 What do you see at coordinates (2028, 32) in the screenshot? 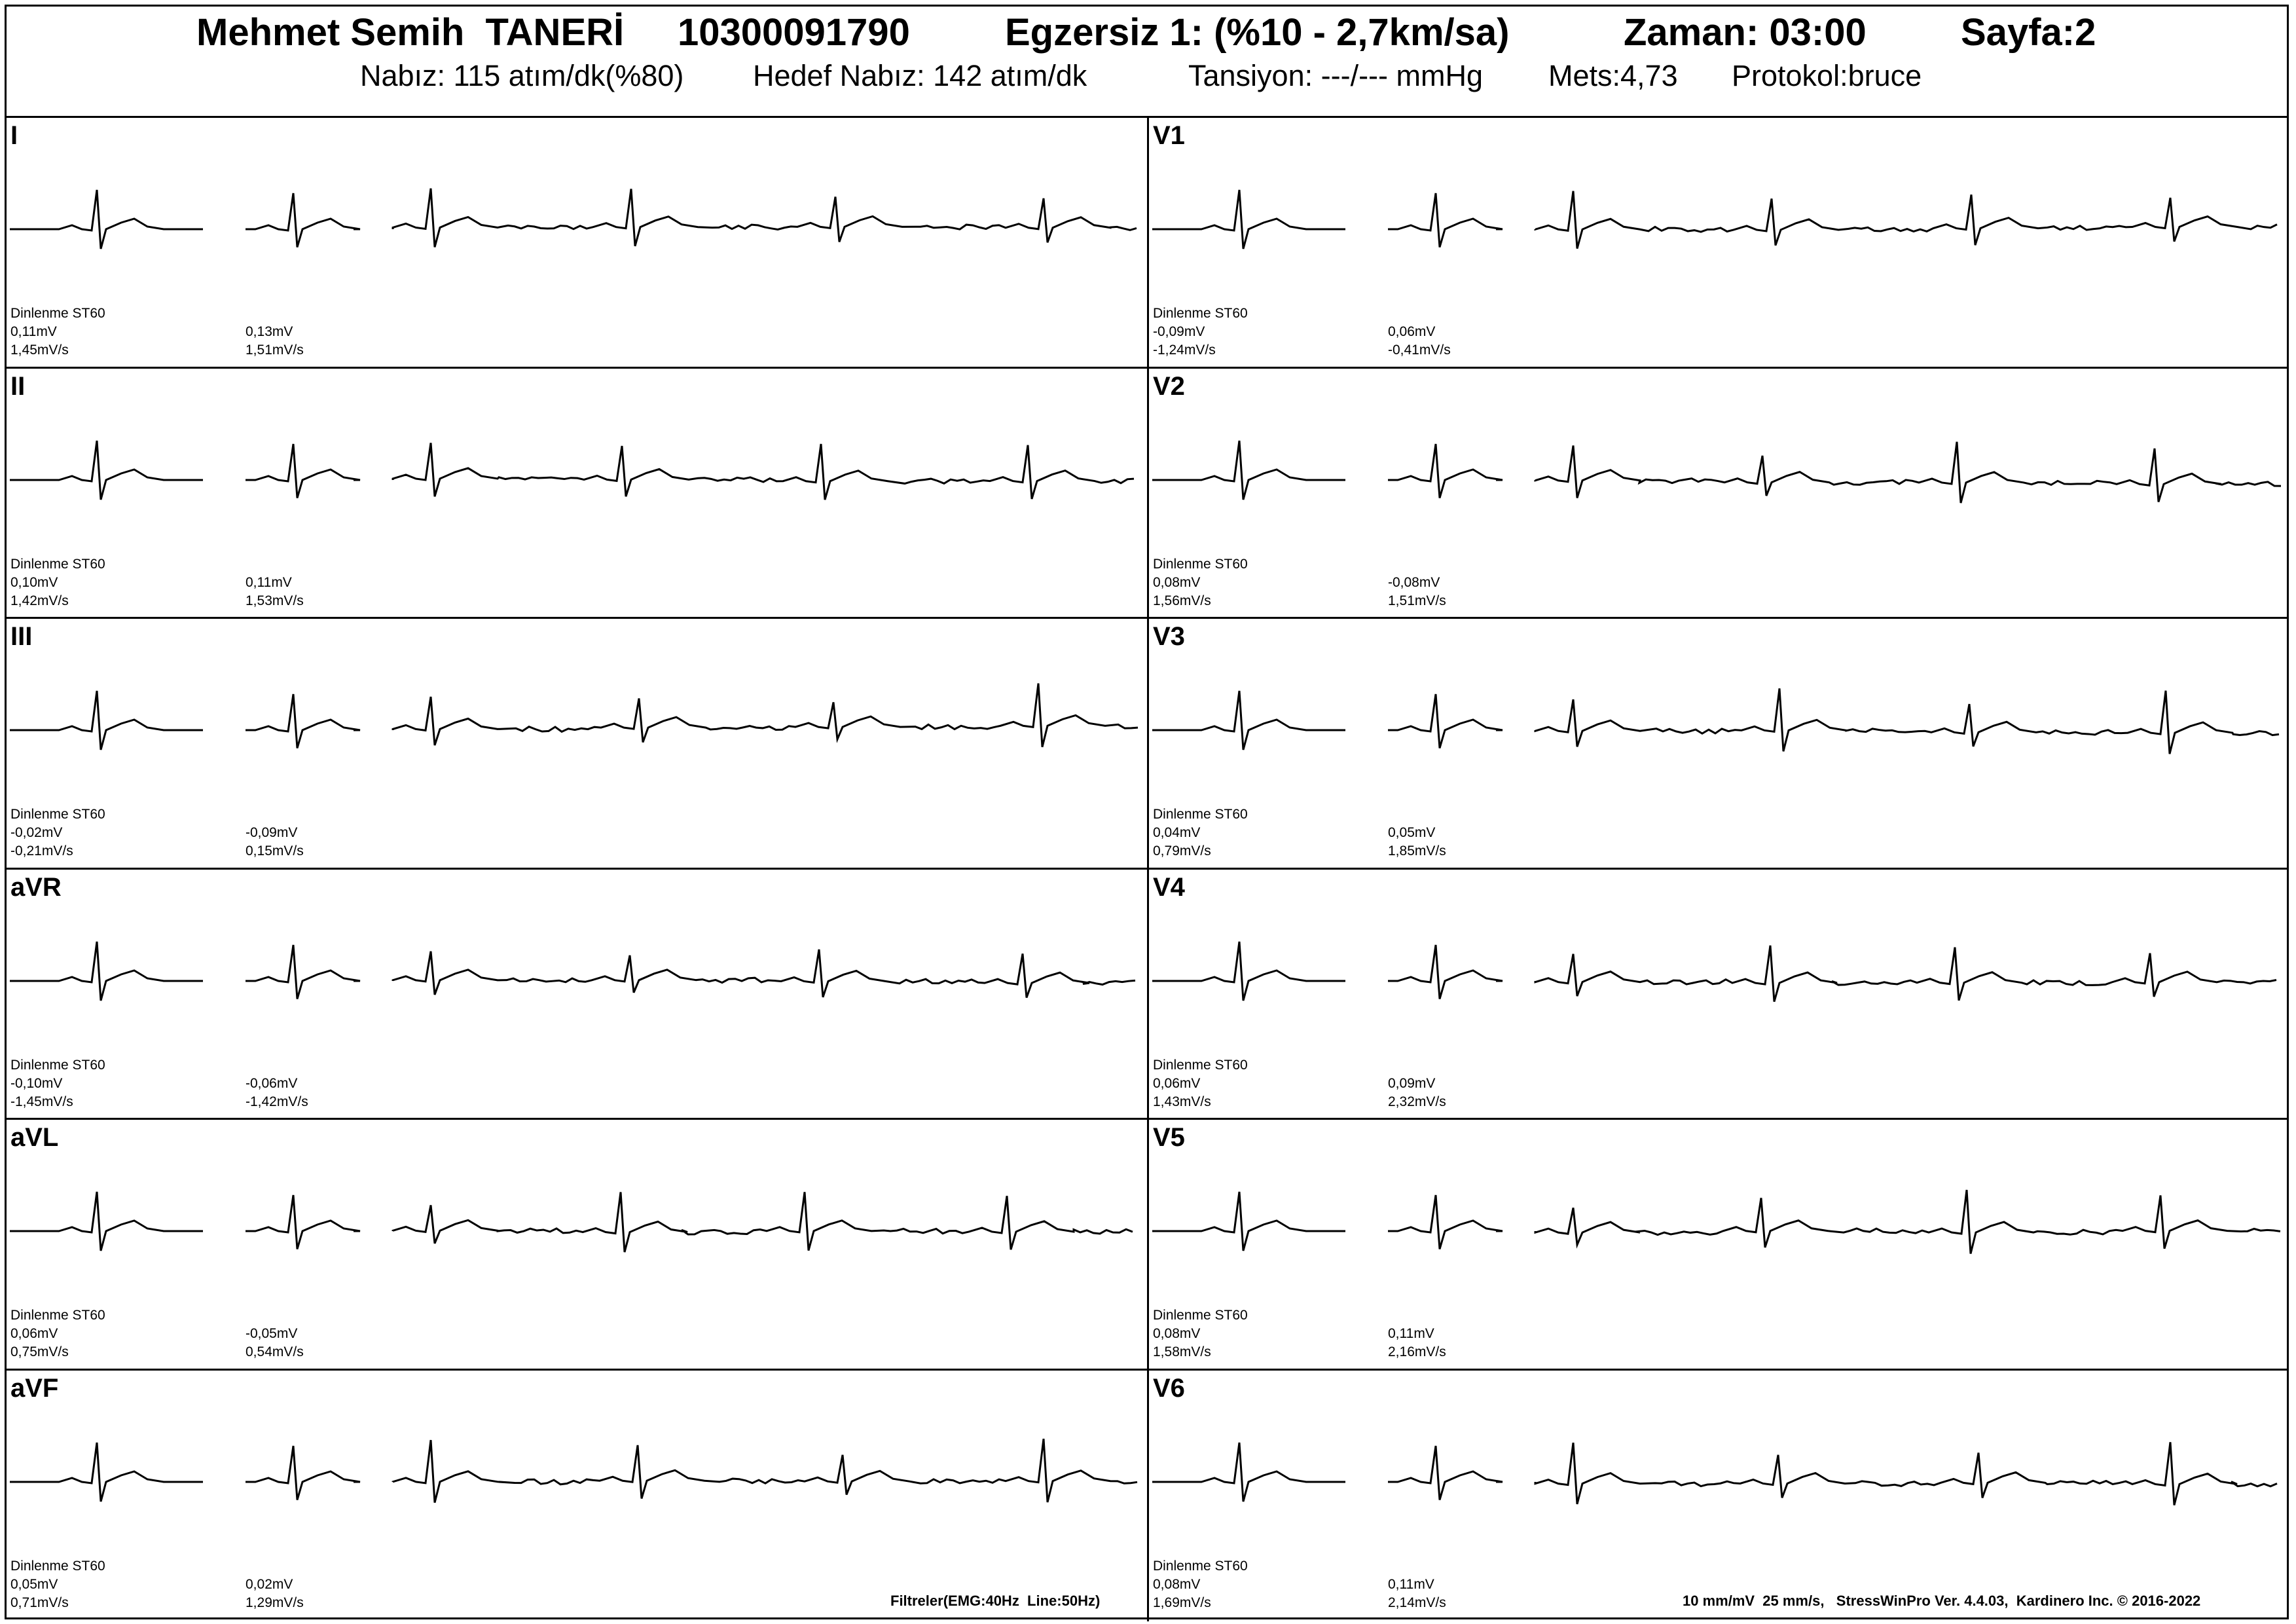
I see `page-number: Sayfa:2` at bounding box center [2028, 32].